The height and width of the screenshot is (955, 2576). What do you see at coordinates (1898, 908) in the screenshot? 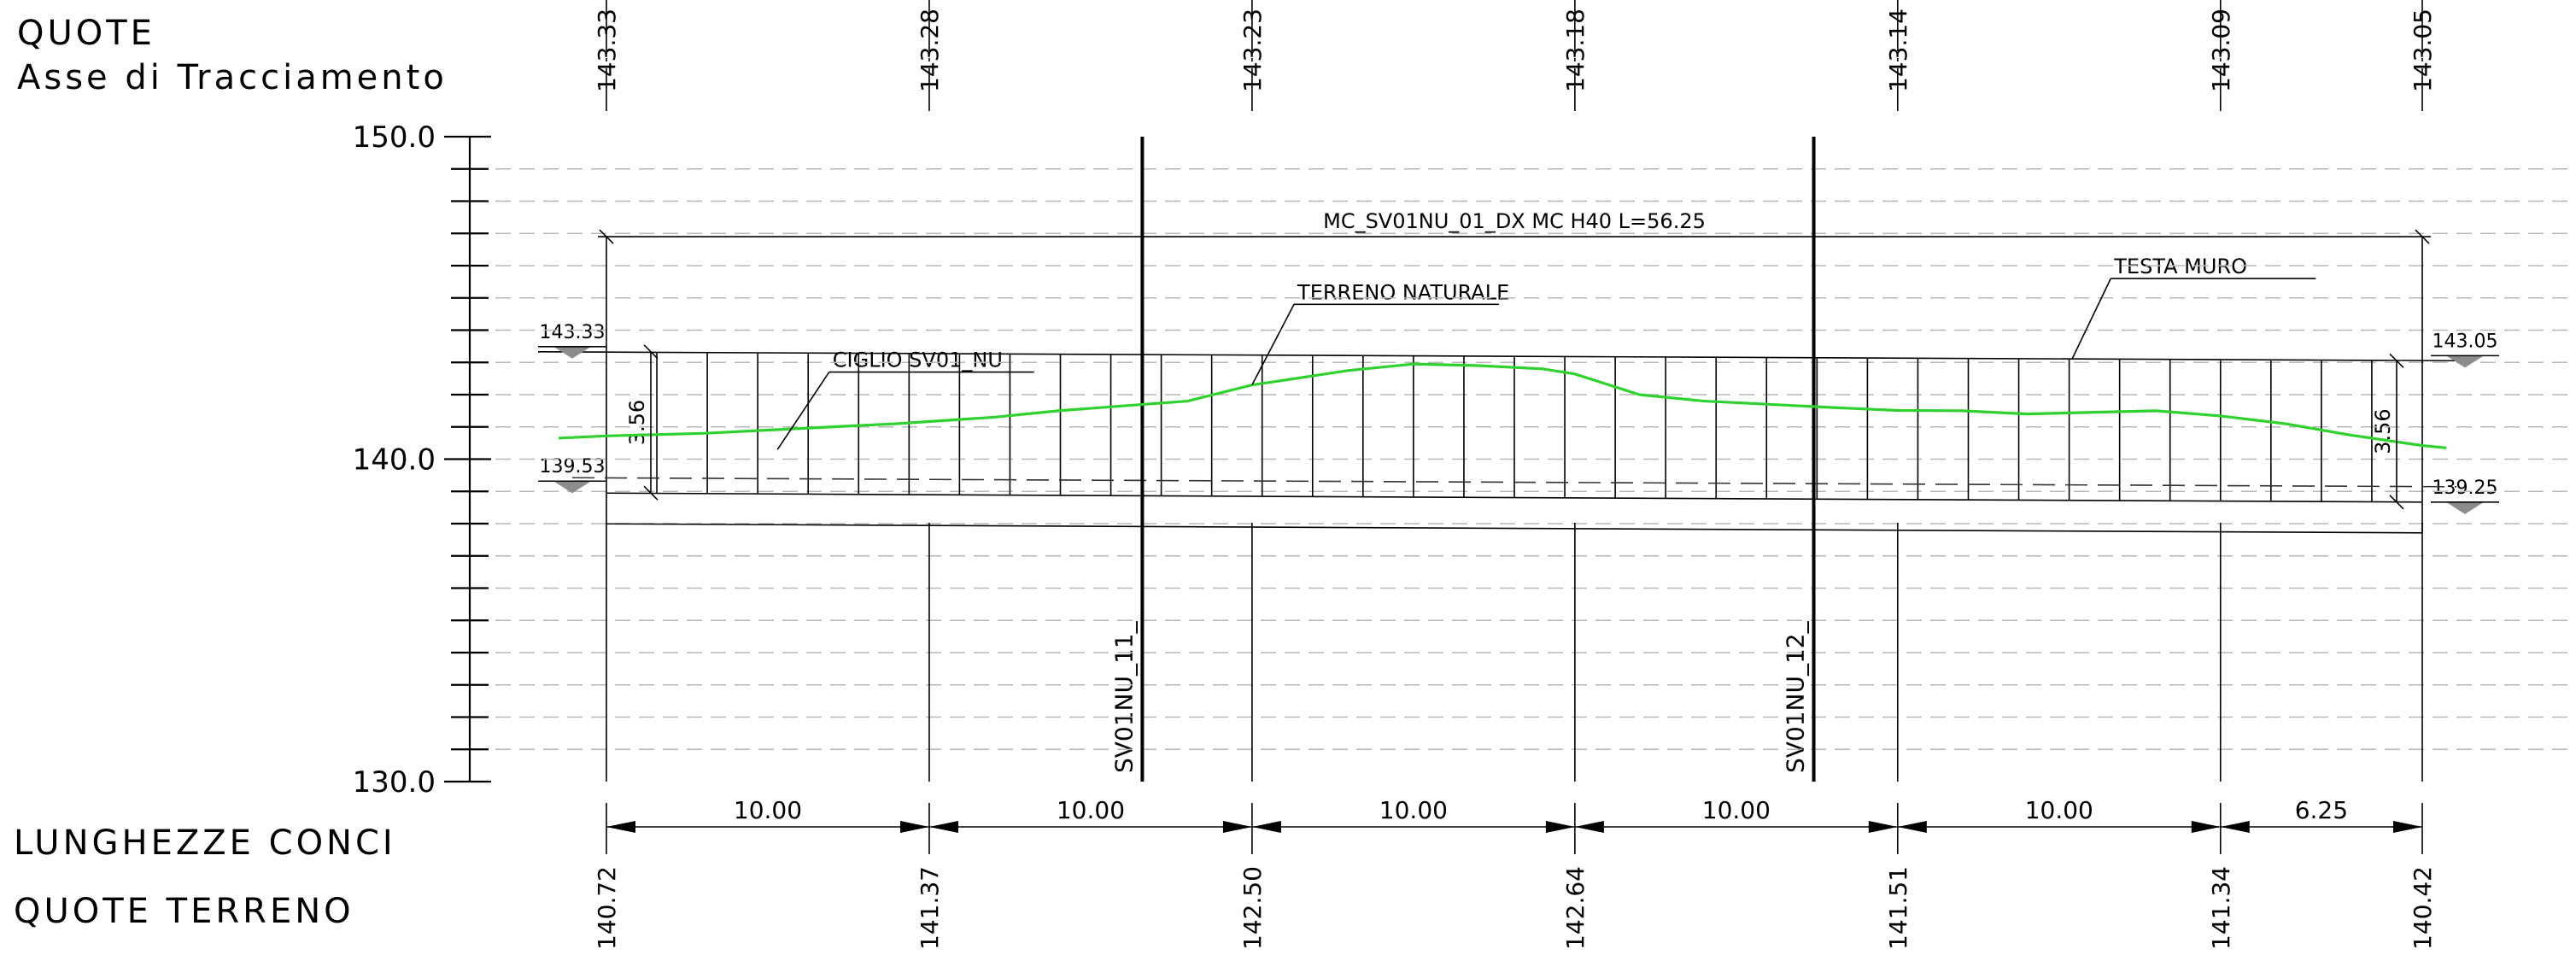
I see `terrain-elevation-label: 141.51` at bounding box center [1898, 908].